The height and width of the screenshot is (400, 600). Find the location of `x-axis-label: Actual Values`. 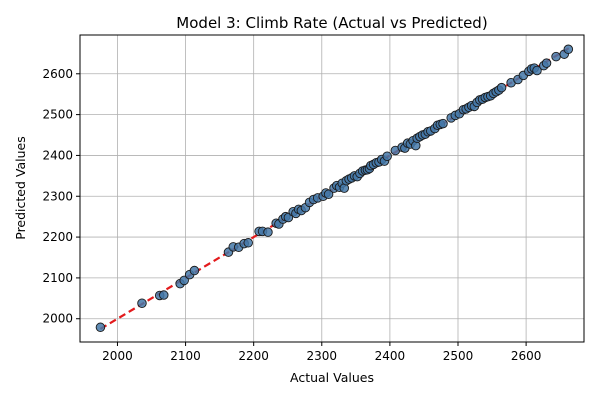

x-axis-label: Actual Values is located at coordinates (332, 377).